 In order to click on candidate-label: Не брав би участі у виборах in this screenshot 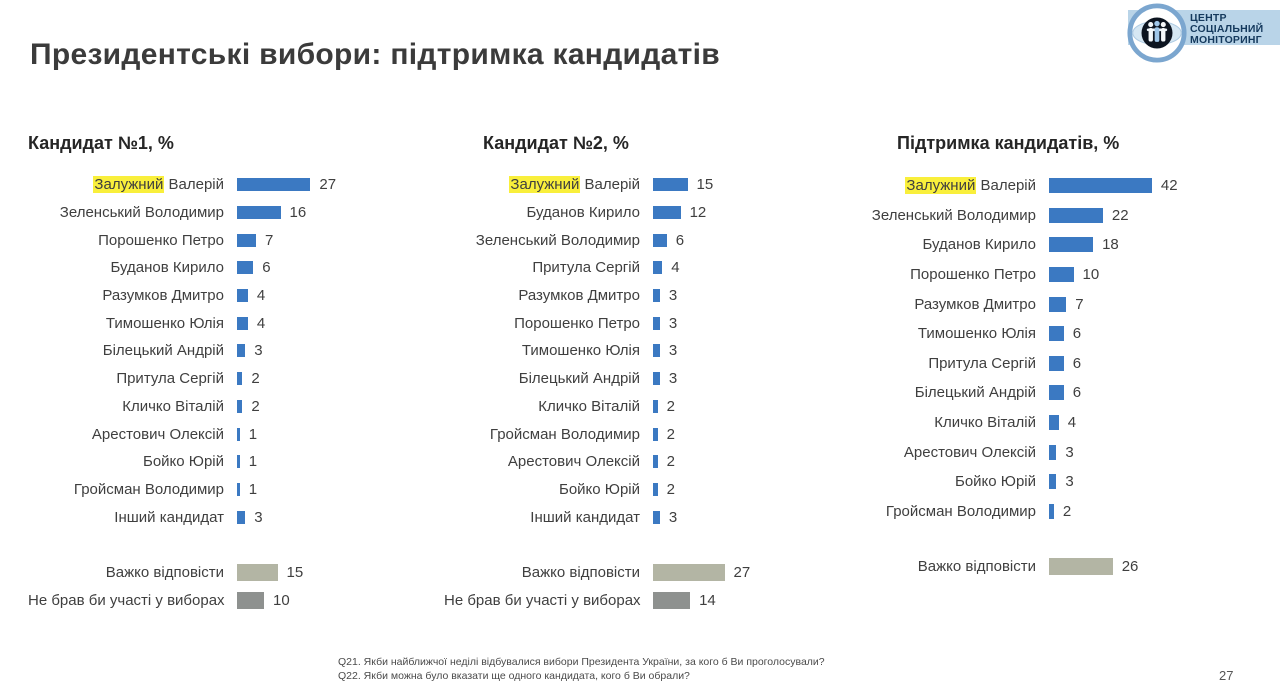, I will do `click(126, 600)`.